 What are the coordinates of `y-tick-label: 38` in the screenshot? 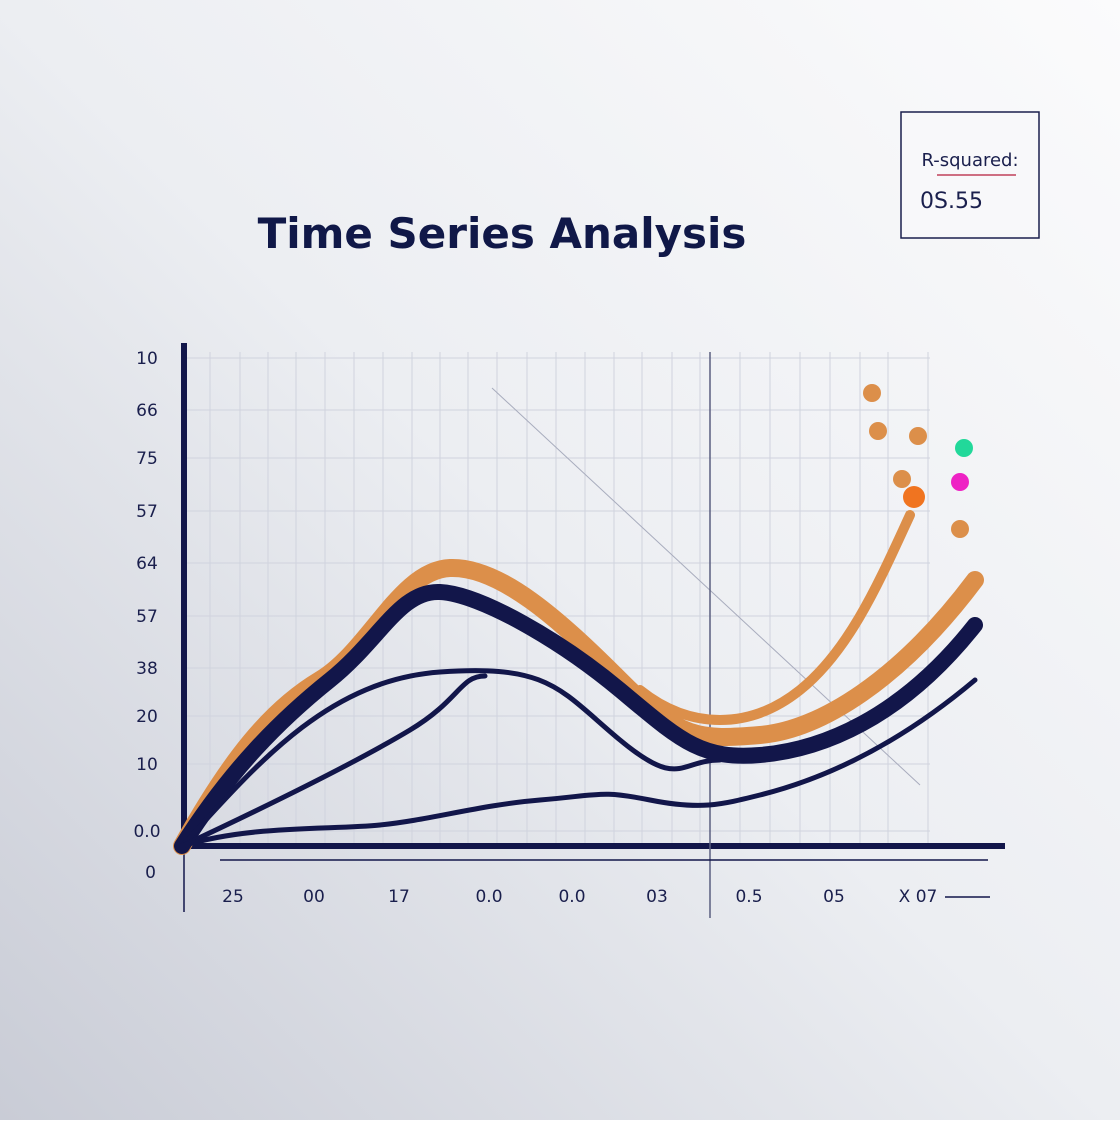 It's located at (147, 669).